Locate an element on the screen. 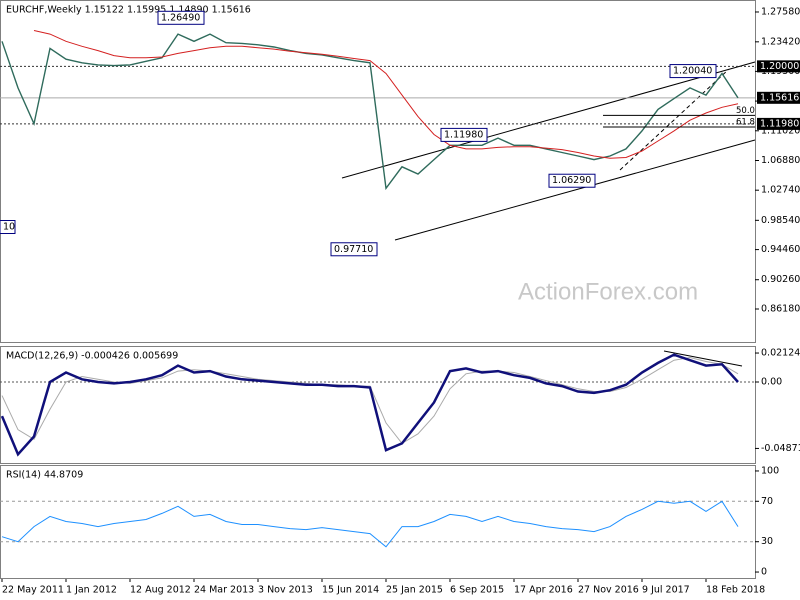  y-tick-label: 1.11020 is located at coordinates (780, 130).